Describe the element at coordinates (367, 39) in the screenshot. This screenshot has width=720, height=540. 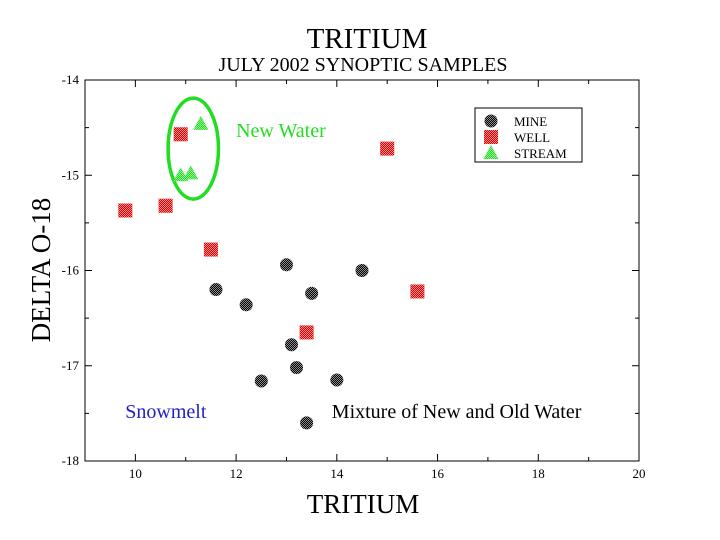
I see `chart-title: TRITIUM` at that location.